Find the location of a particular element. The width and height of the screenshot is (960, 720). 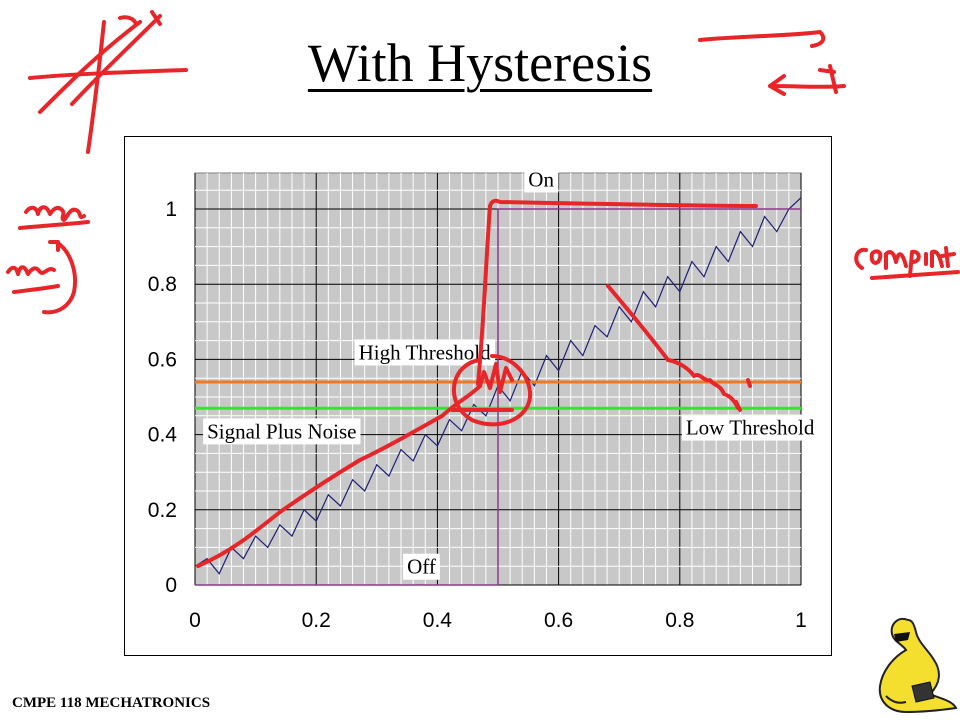

y-tick-label: 0.8 is located at coordinates (162, 284).